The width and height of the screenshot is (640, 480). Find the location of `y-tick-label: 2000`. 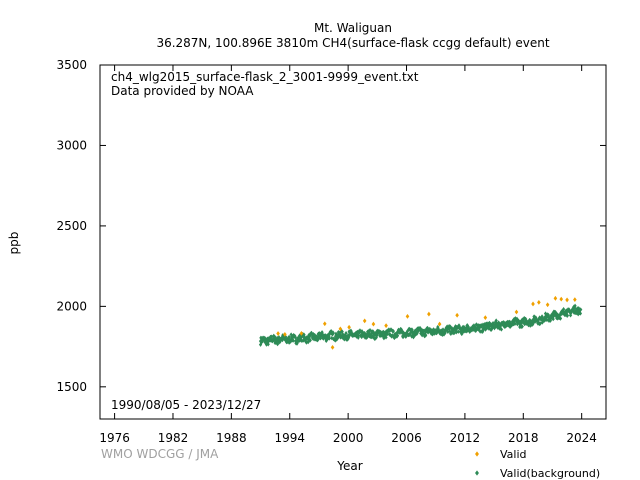

y-tick-label: 2000 is located at coordinates (71, 306).